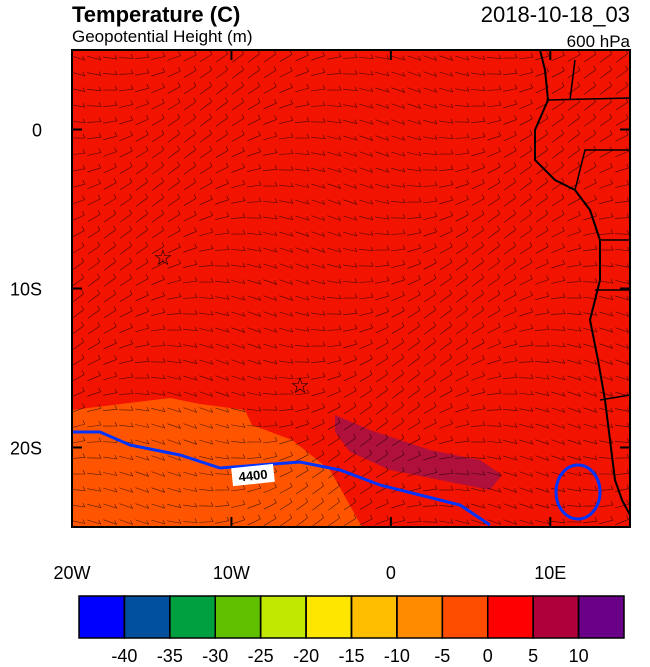 The image size is (650, 667). I want to click on colorbar-swatch, so click(192, 617).